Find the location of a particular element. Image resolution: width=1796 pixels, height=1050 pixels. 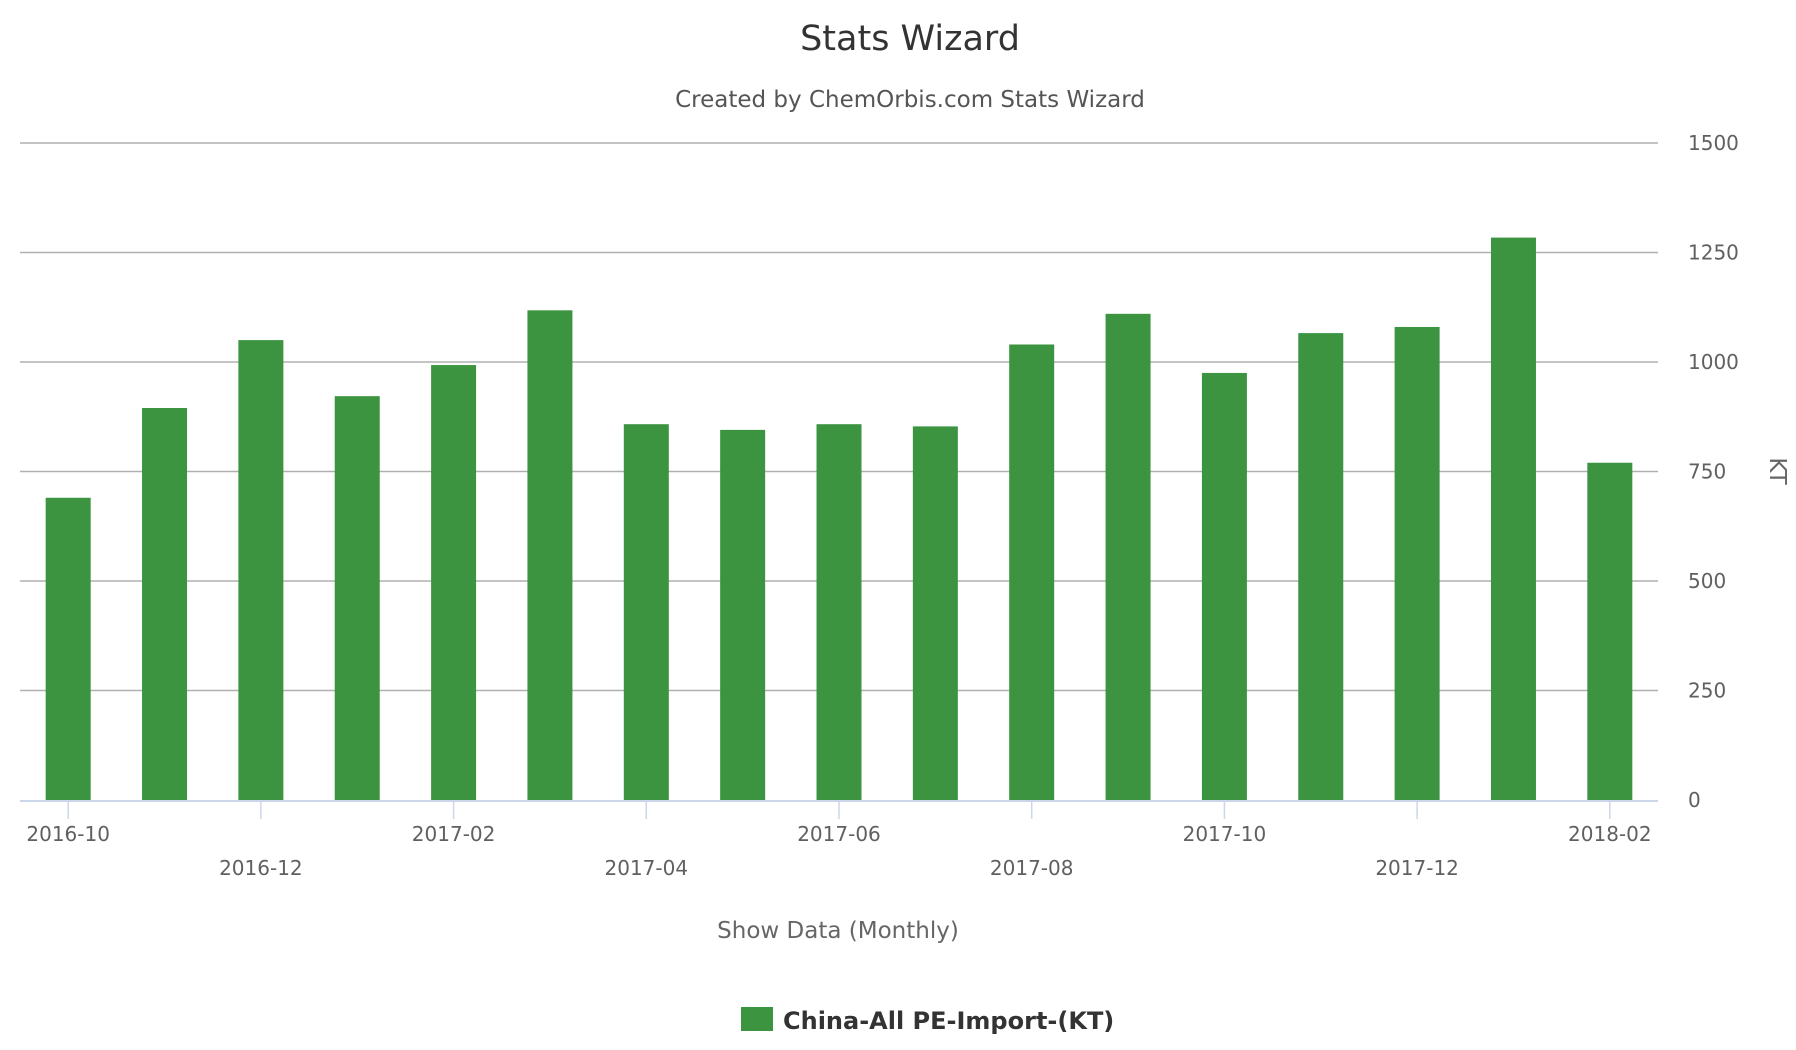

y-tick-label: 1000 is located at coordinates (1713, 362).